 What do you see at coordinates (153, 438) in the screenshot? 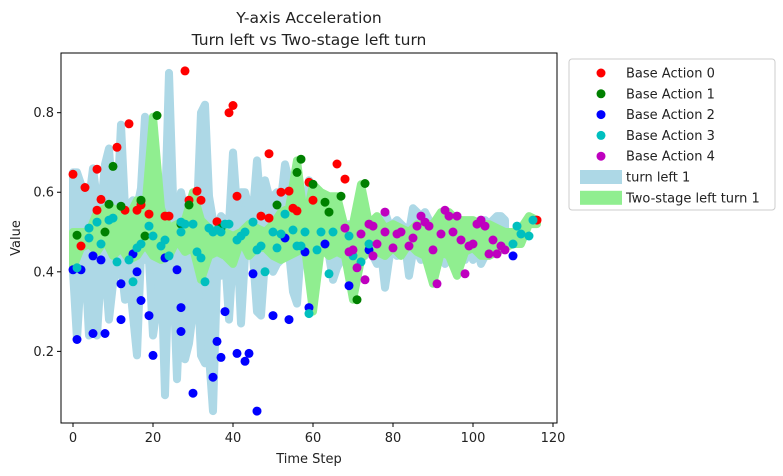
I see `x-tick-label: 20` at bounding box center [153, 438].